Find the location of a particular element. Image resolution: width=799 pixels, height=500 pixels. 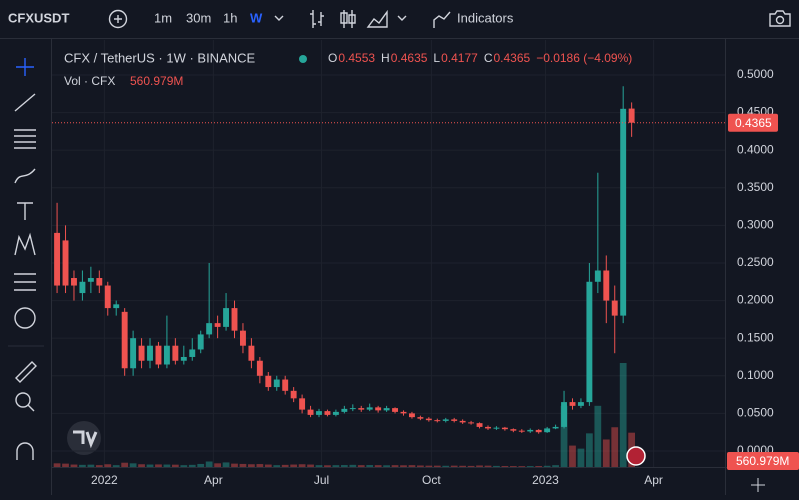

ohlc-value: 0.4177 is located at coordinates (459, 58).